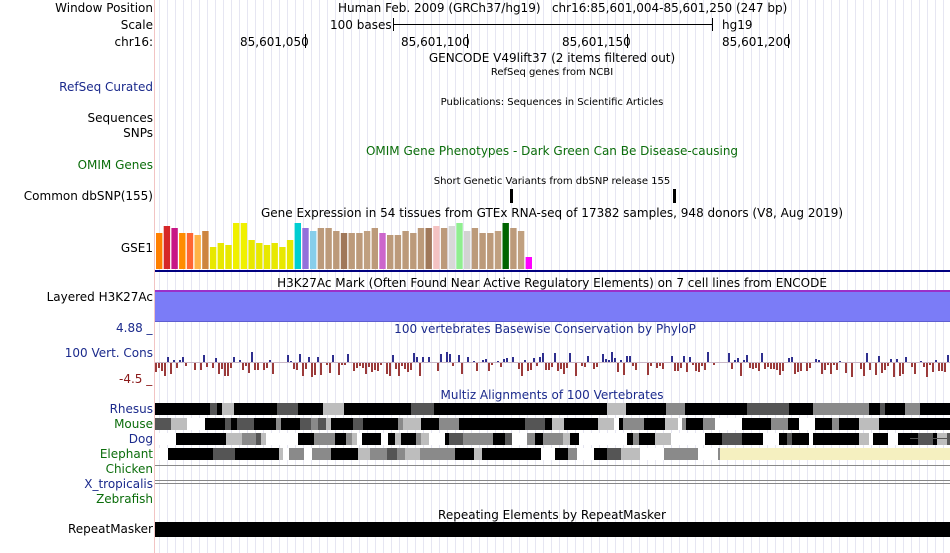  I want to click on phylop-ymax: 4.88 _, so click(134, 328).